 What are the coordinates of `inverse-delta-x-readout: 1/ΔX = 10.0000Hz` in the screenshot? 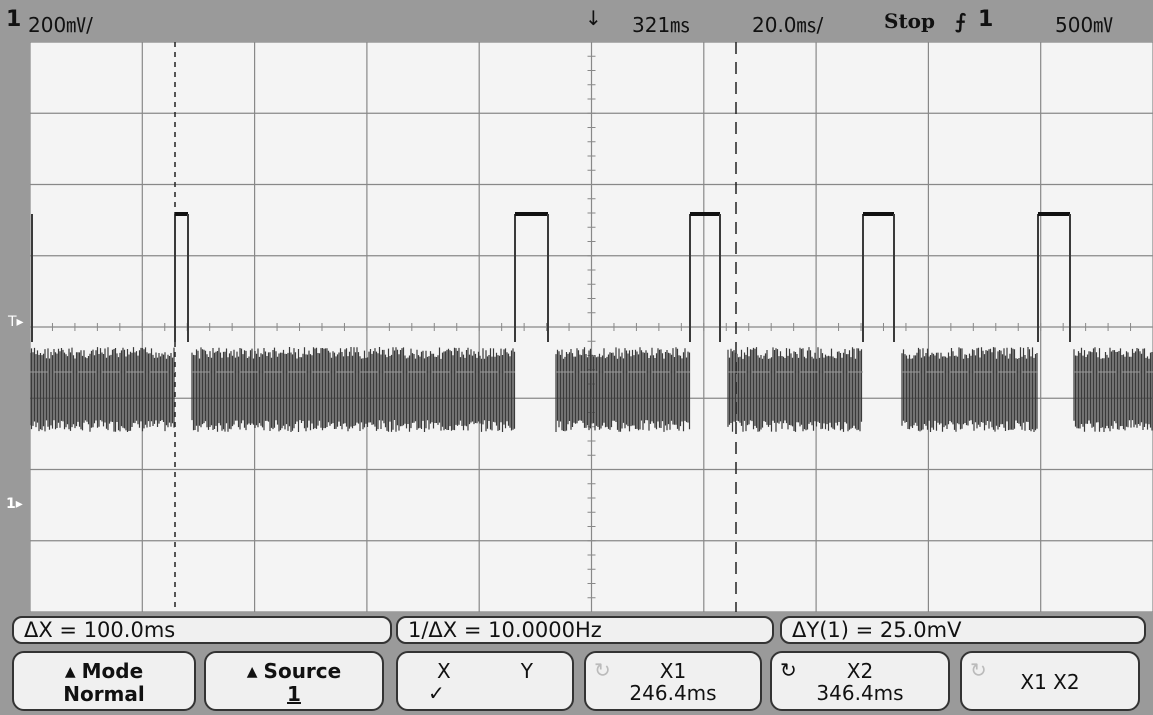 It's located at (585, 630).